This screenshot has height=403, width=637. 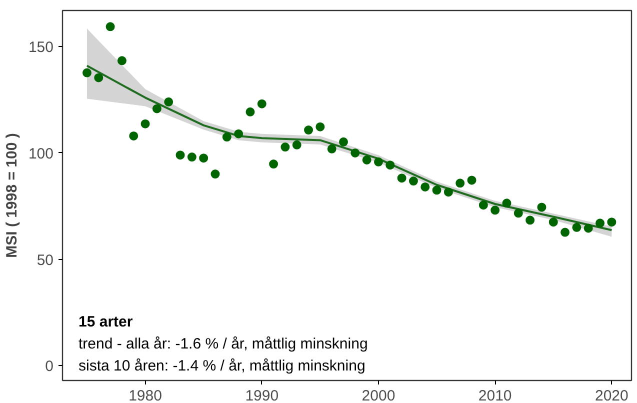 What do you see at coordinates (379, 395) in the screenshot?
I see `x-tick-label: 2000` at bounding box center [379, 395].